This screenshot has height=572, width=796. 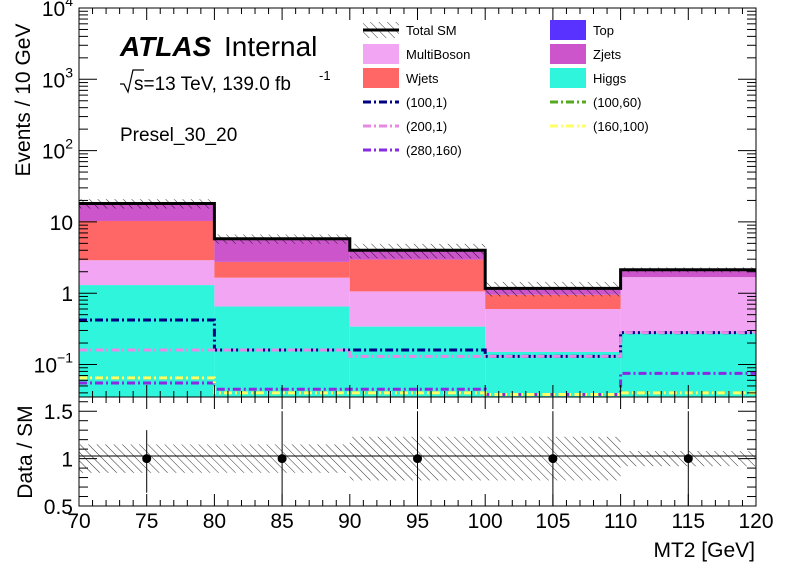 What do you see at coordinates (57, 78) in the screenshot?
I see `y-tick-label: 10³` at bounding box center [57, 78].